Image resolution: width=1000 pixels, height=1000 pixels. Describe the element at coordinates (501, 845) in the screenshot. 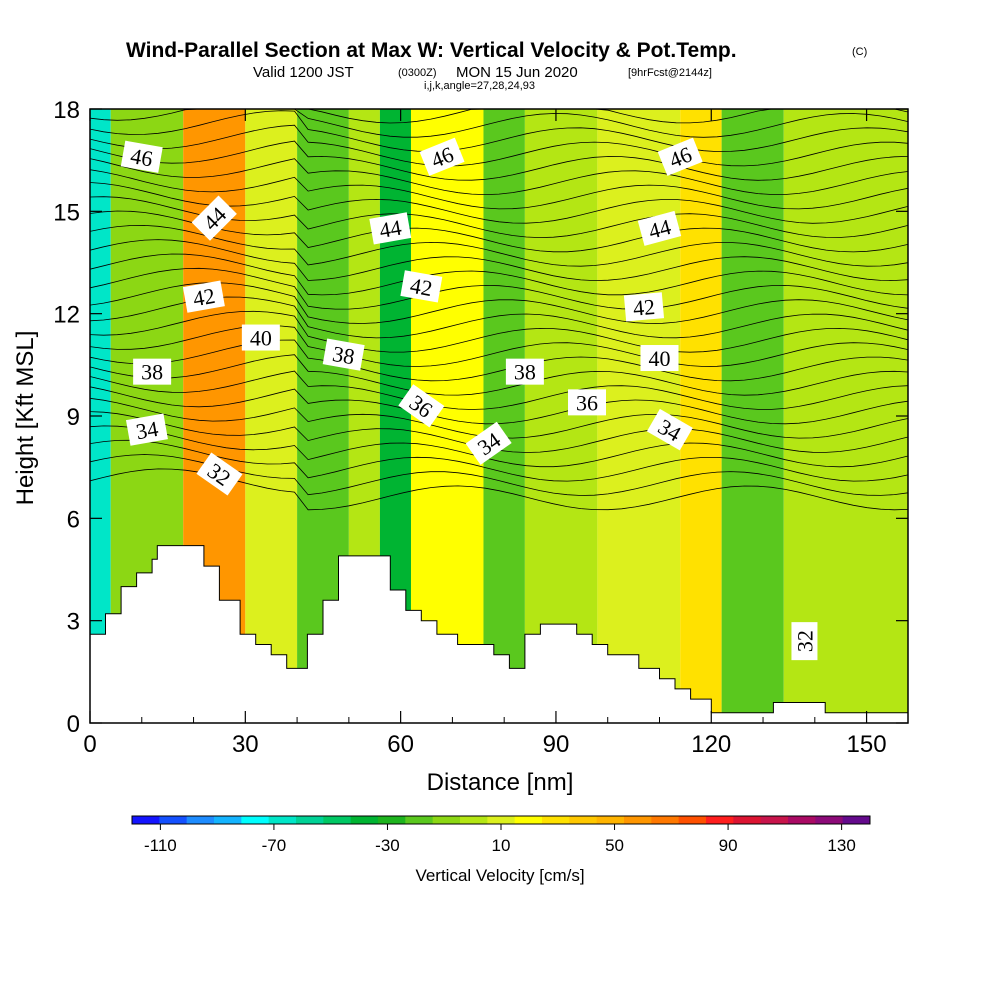

I see `colorbar-tick-label: 10` at that location.